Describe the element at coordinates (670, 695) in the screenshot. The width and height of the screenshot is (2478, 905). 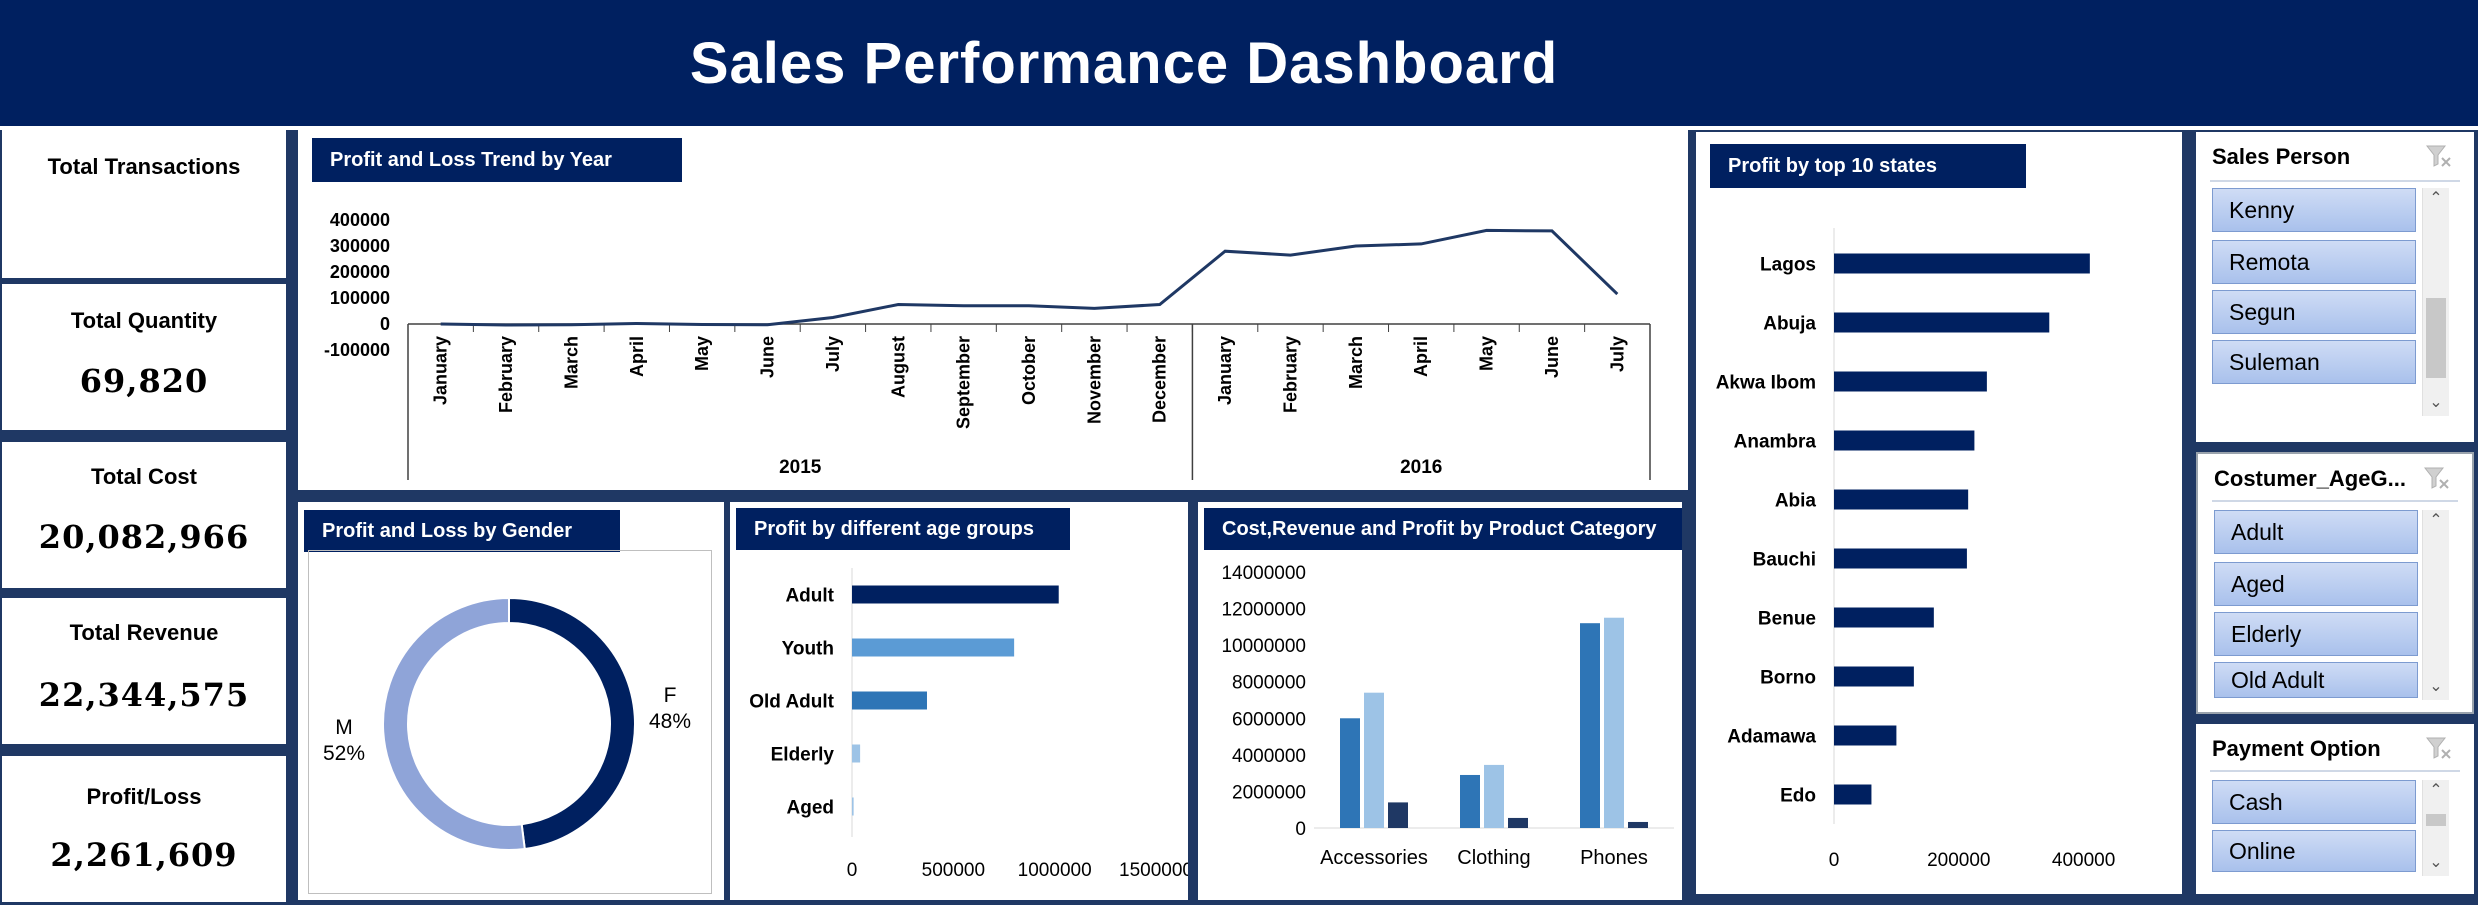
I see `donut-label: F` at that location.